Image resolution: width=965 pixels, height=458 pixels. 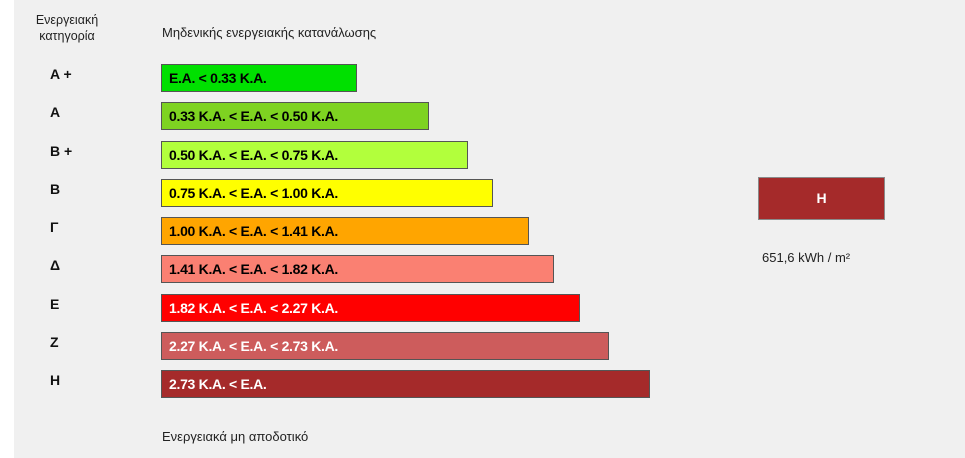 What do you see at coordinates (55, 112) in the screenshot?
I see `category-label-a: A` at bounding box center [55, 112].